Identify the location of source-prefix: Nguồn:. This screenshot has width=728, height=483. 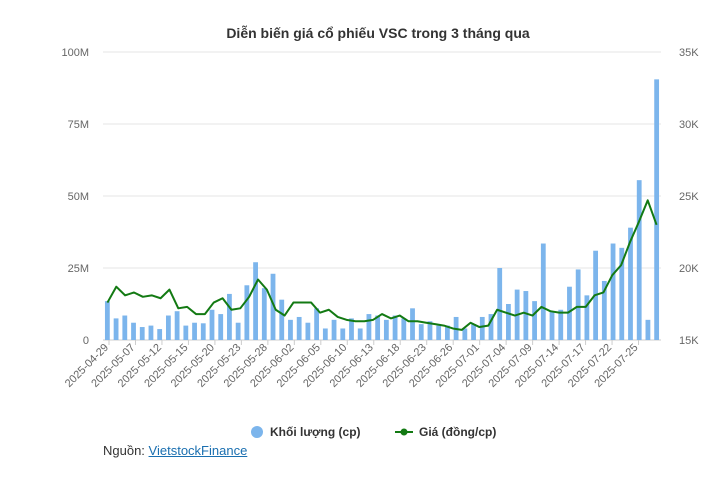
(126, 450).